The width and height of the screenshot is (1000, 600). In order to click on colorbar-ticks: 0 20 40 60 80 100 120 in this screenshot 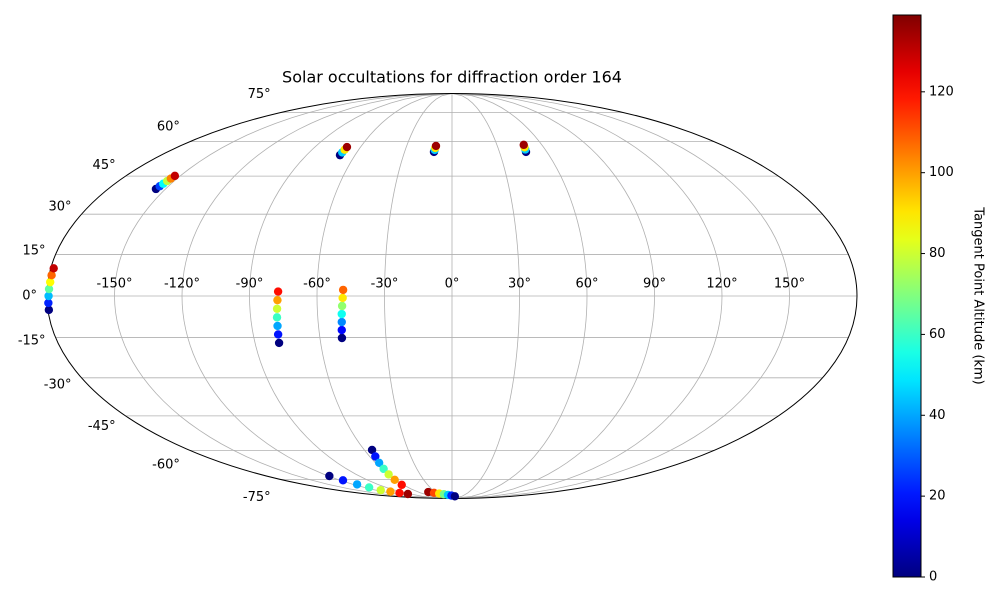, I will do `click(937, 334)`.